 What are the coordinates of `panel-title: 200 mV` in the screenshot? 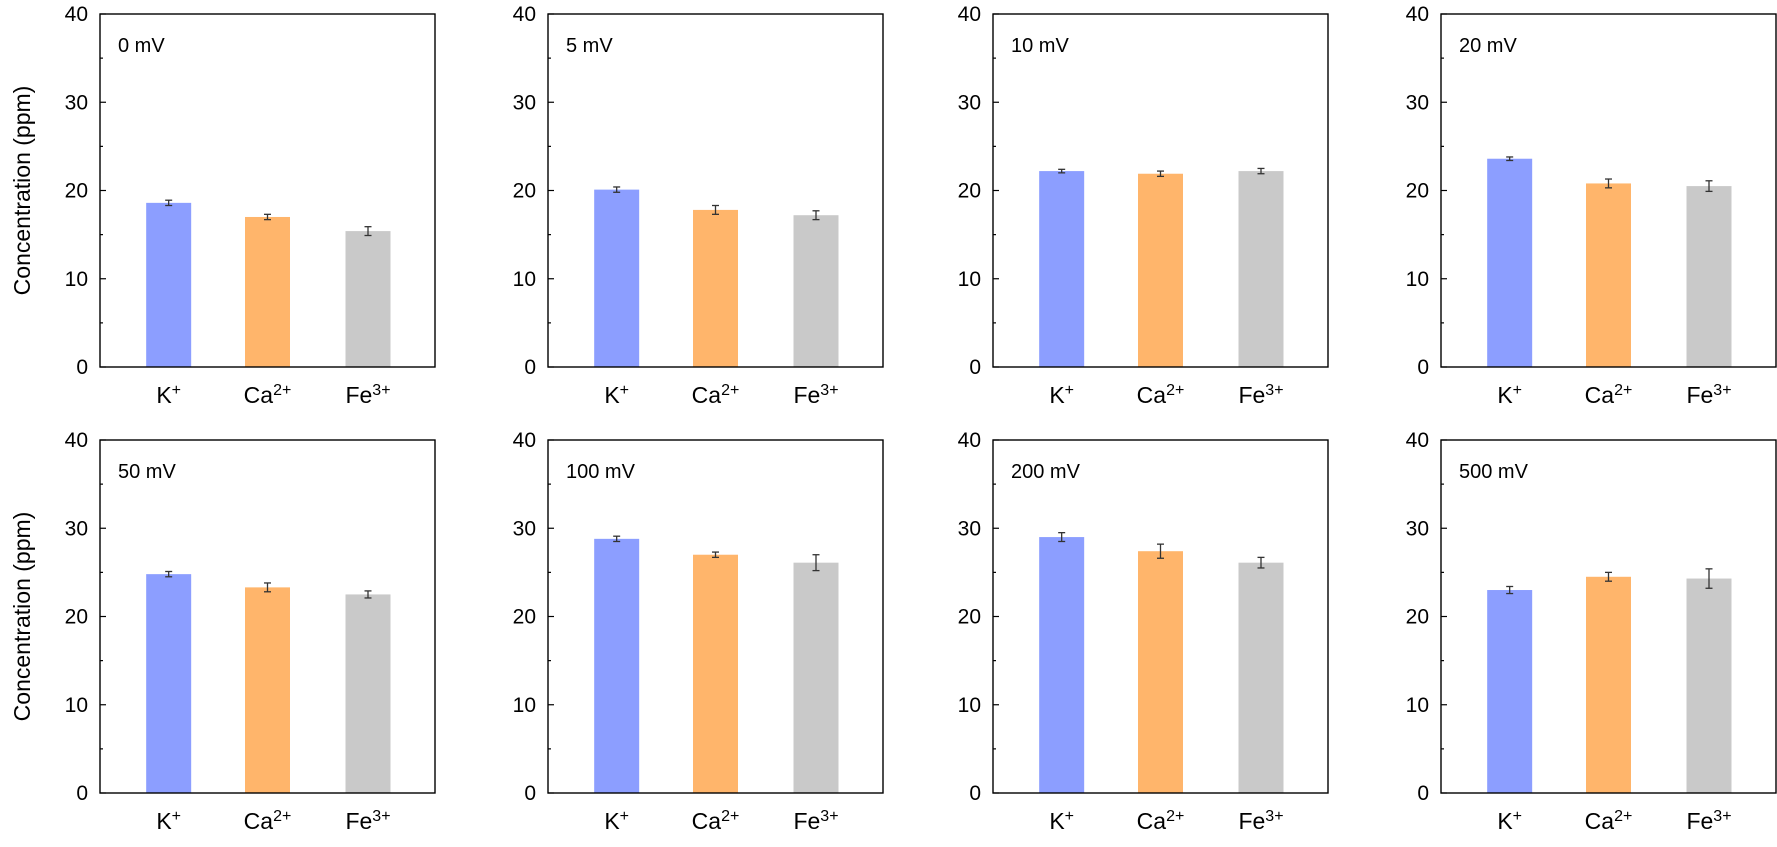 It's located at (1046, 472).